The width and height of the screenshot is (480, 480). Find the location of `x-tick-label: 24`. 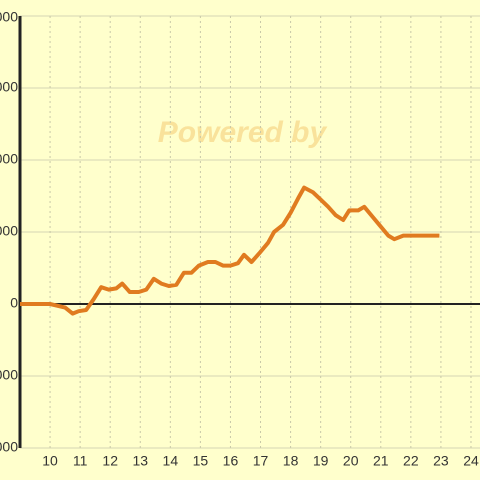

x-tick-label: 24 is located at coordinates (471, 461).